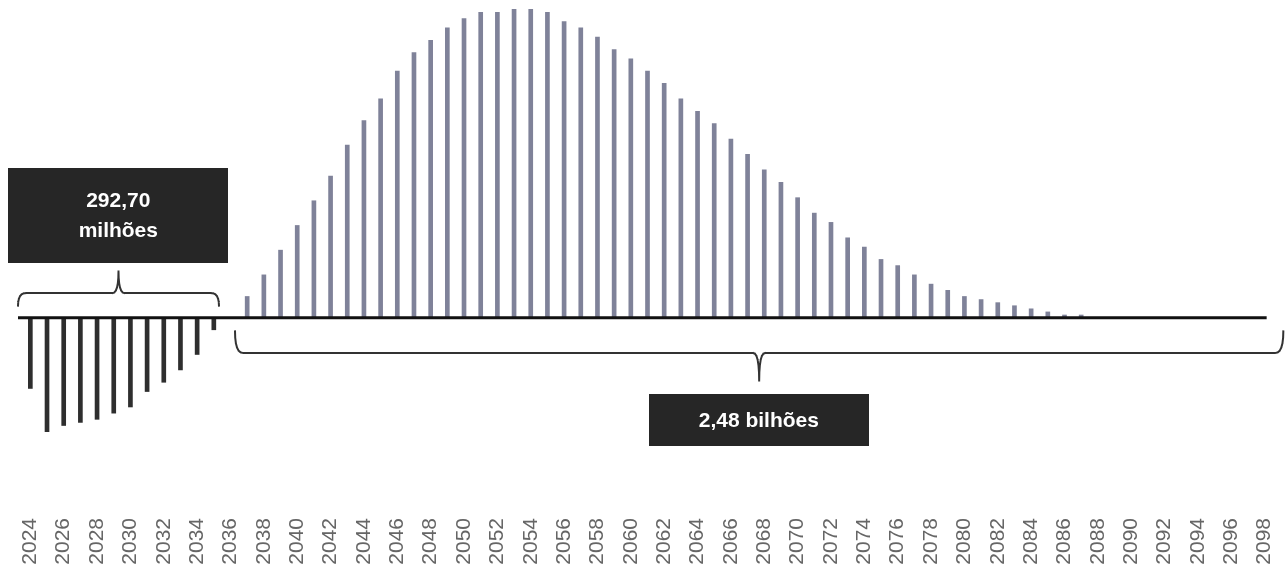 This screenshot has width=1286, height=569. What do you see at coordinates (529, 541) in the screenshot?
I see `x-tick-label: 2054` at bounding box center [529, 541].